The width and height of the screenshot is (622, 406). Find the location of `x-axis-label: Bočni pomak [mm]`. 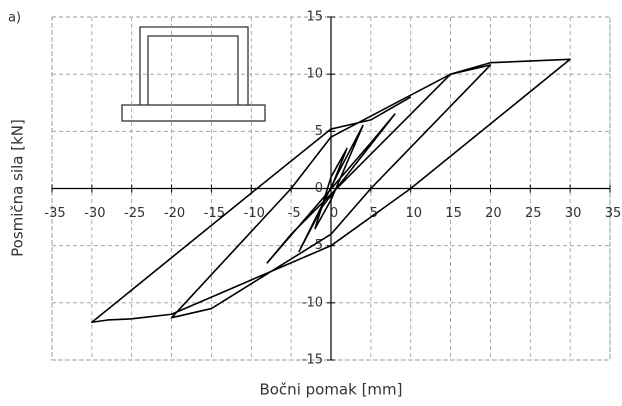

x-axis-label: Bočni pomak [mm] is located at coordinates (330, 390).